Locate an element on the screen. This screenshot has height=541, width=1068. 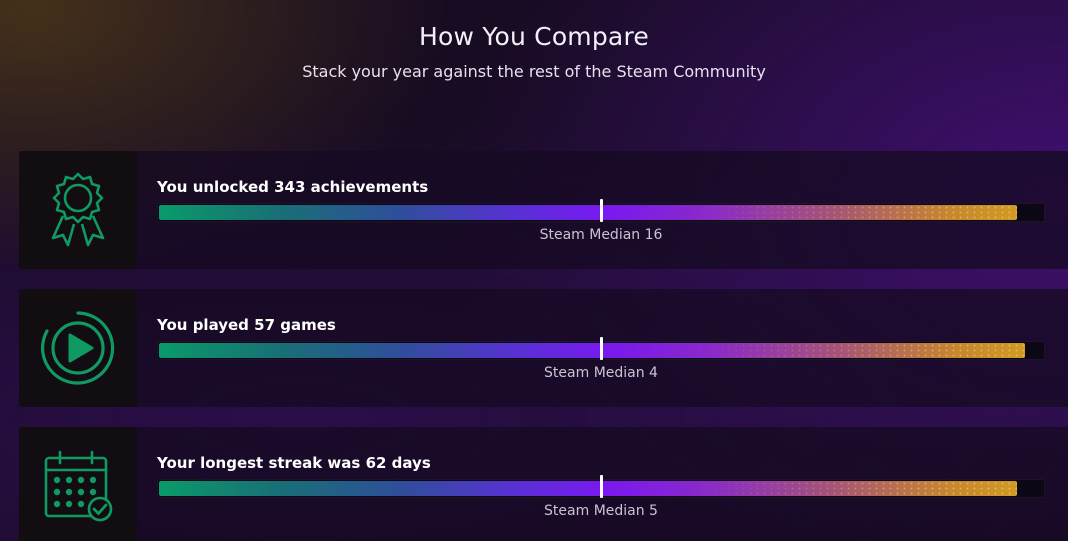
play-circle-icon is located at coordinates (78, 348).